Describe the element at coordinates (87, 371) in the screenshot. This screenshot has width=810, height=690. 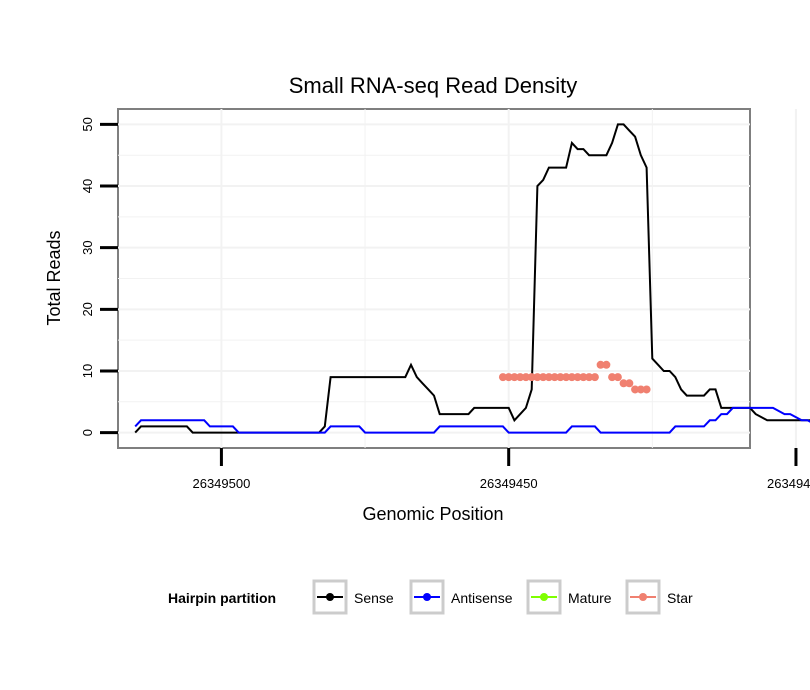
I see `y-tick-label: 10` at that location.